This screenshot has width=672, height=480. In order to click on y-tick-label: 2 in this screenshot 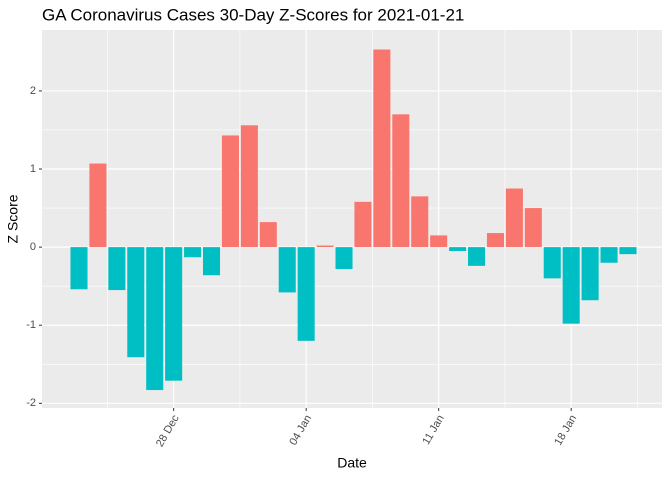, I will do `click(33, 91)`.